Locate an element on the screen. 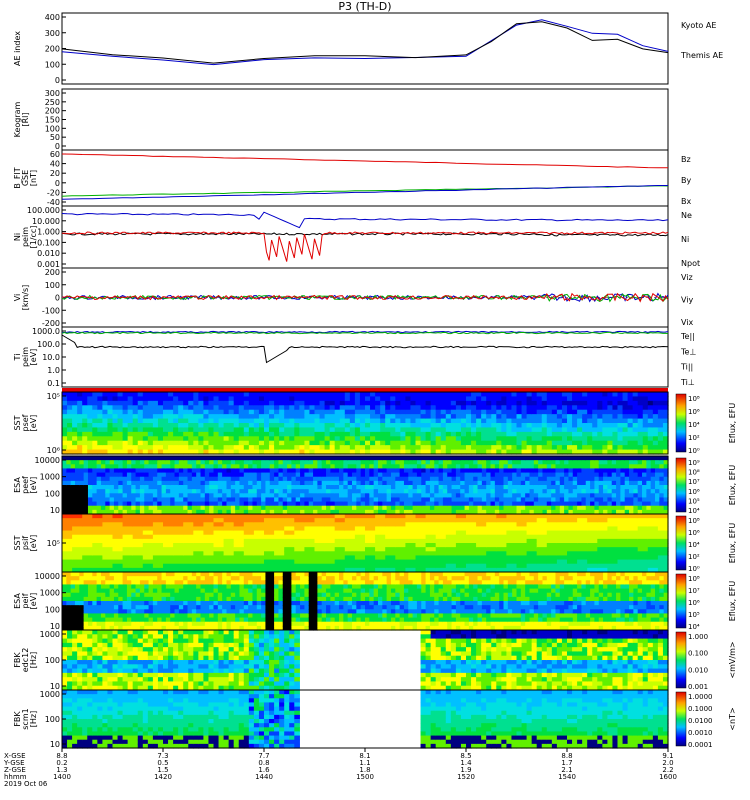 This screenshot has width=750, height=800. esa-ion-panel-ytick-label: 100 is located at coordinates (52, 609).